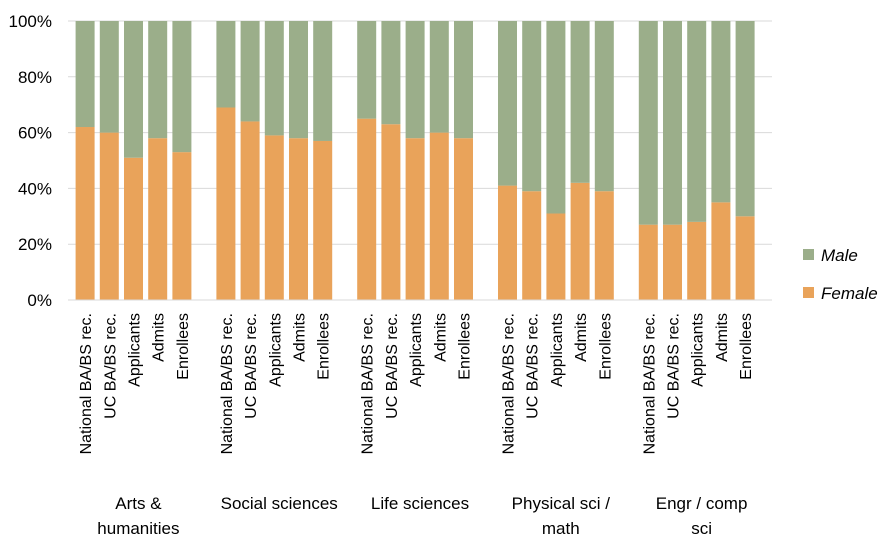 This screenshot has height=543, width=895. What do you see at coordinates (138, 528) in the screenshot?
I see `group-label-arts-humanities: humanities` at bounding box center [138, 528].